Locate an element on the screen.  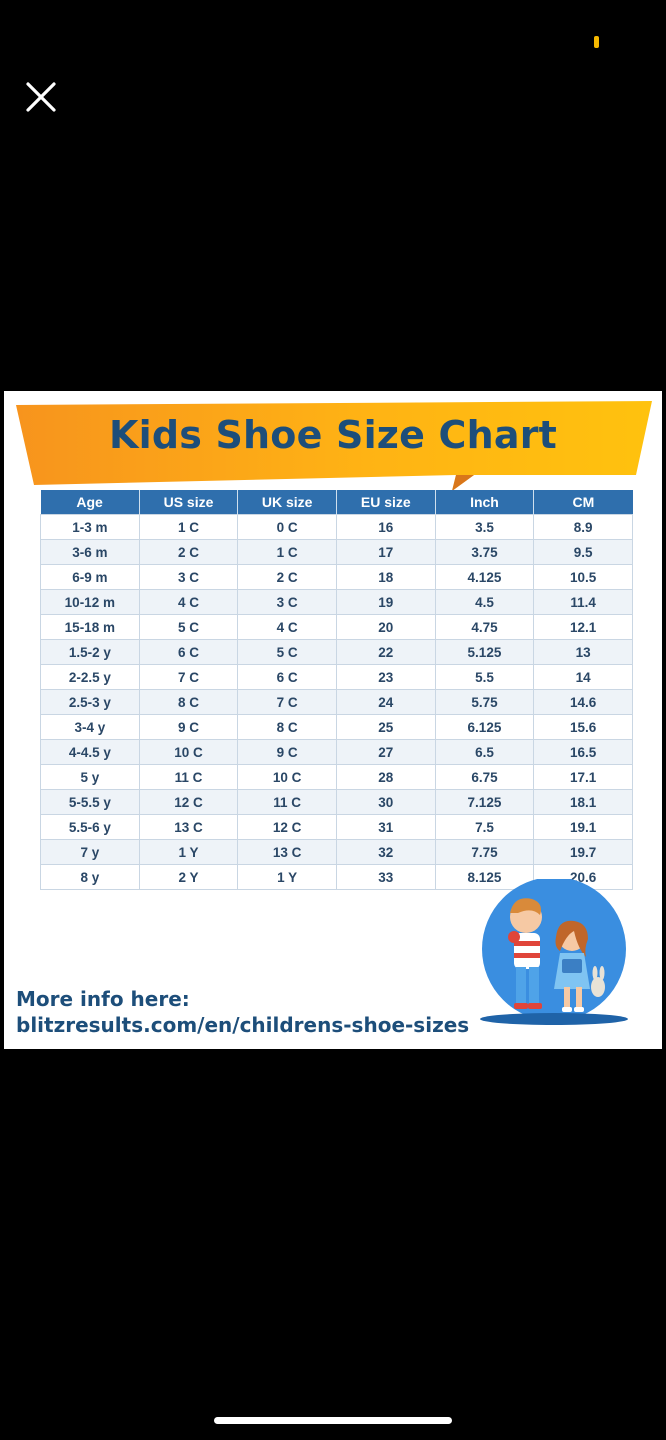
table-cell: 2-2.5 y is located at coordinates (90, 677).